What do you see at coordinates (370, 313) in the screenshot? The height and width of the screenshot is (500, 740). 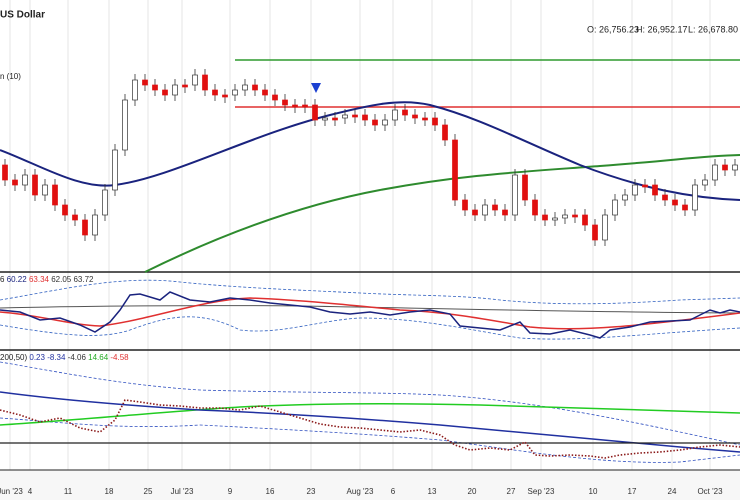 I see `rsi-ma` at bounding box center [370, 313].